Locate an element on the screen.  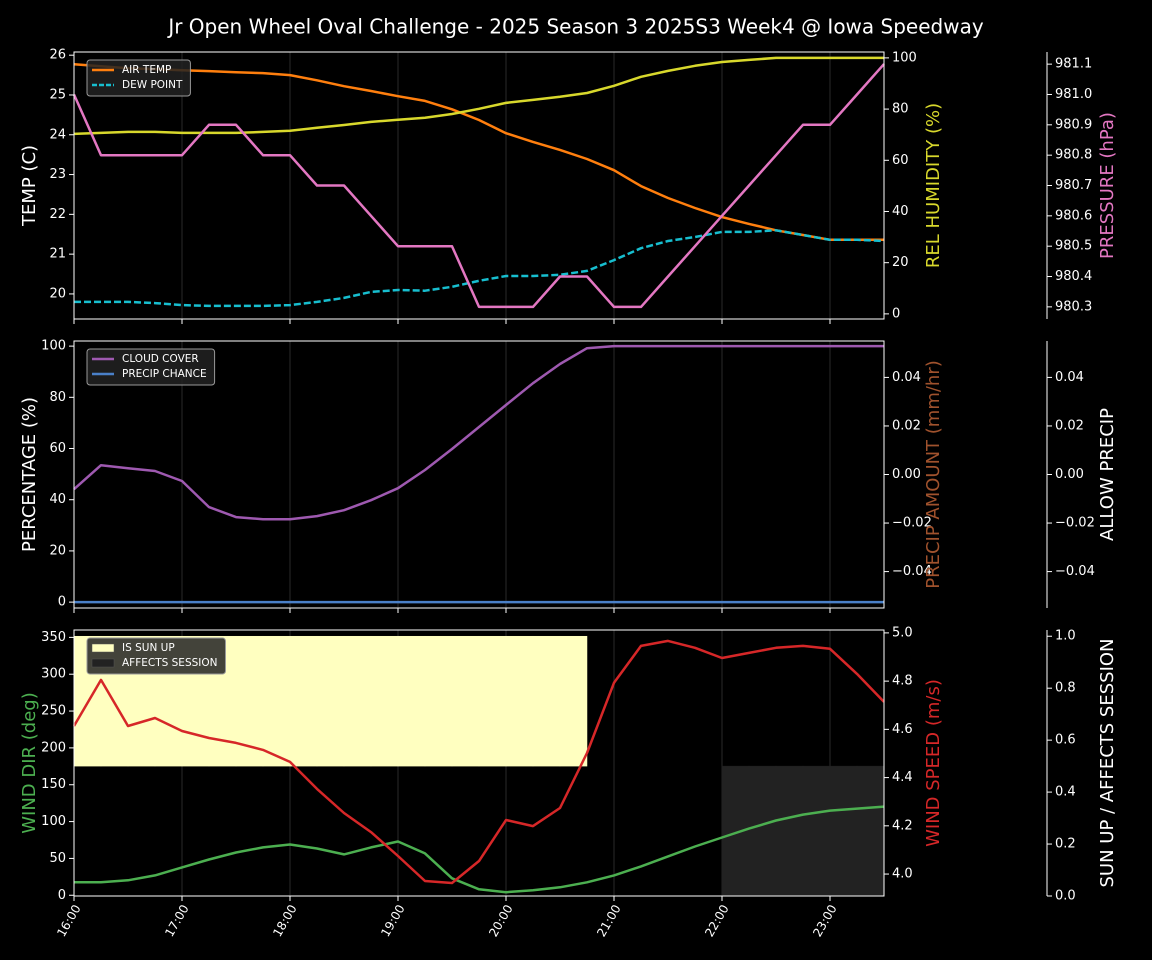
y-tick-label: 980.6 is located at coordinates (1073, 215).